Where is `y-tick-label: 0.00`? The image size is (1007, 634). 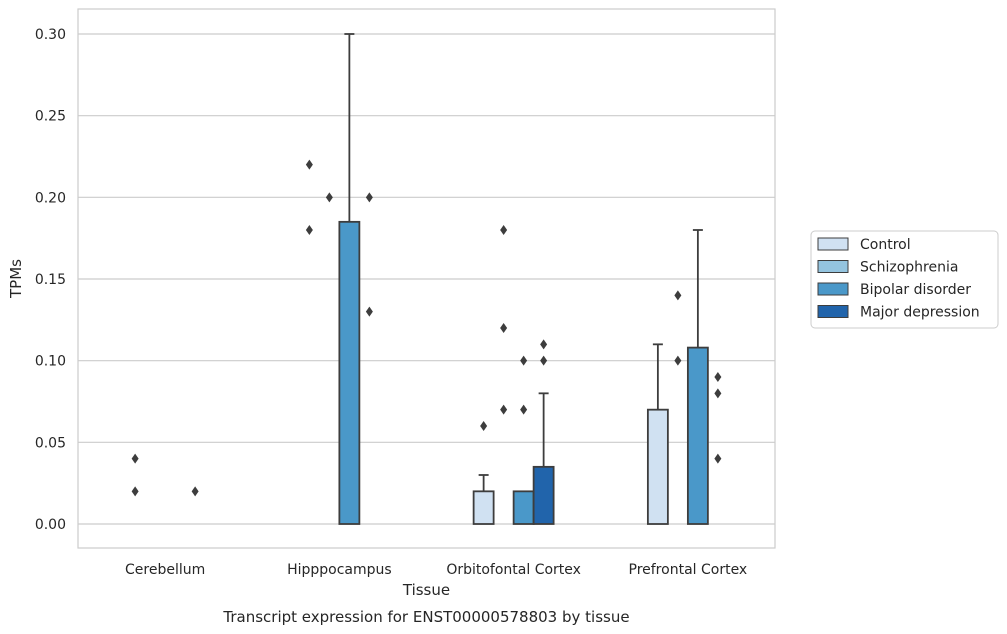
y-tick-label: 0.00 is located at coordinates (50, 525).